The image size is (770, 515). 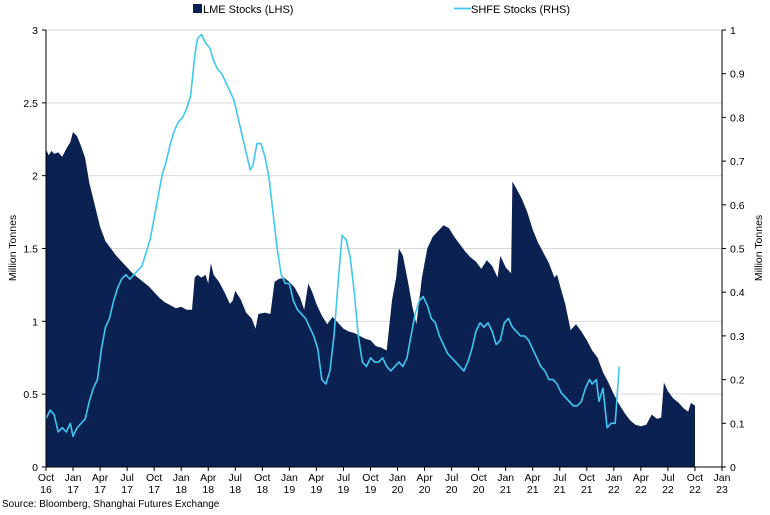 I want to click on y-right-tick-label: 0.2, so click(x=737, y=381).